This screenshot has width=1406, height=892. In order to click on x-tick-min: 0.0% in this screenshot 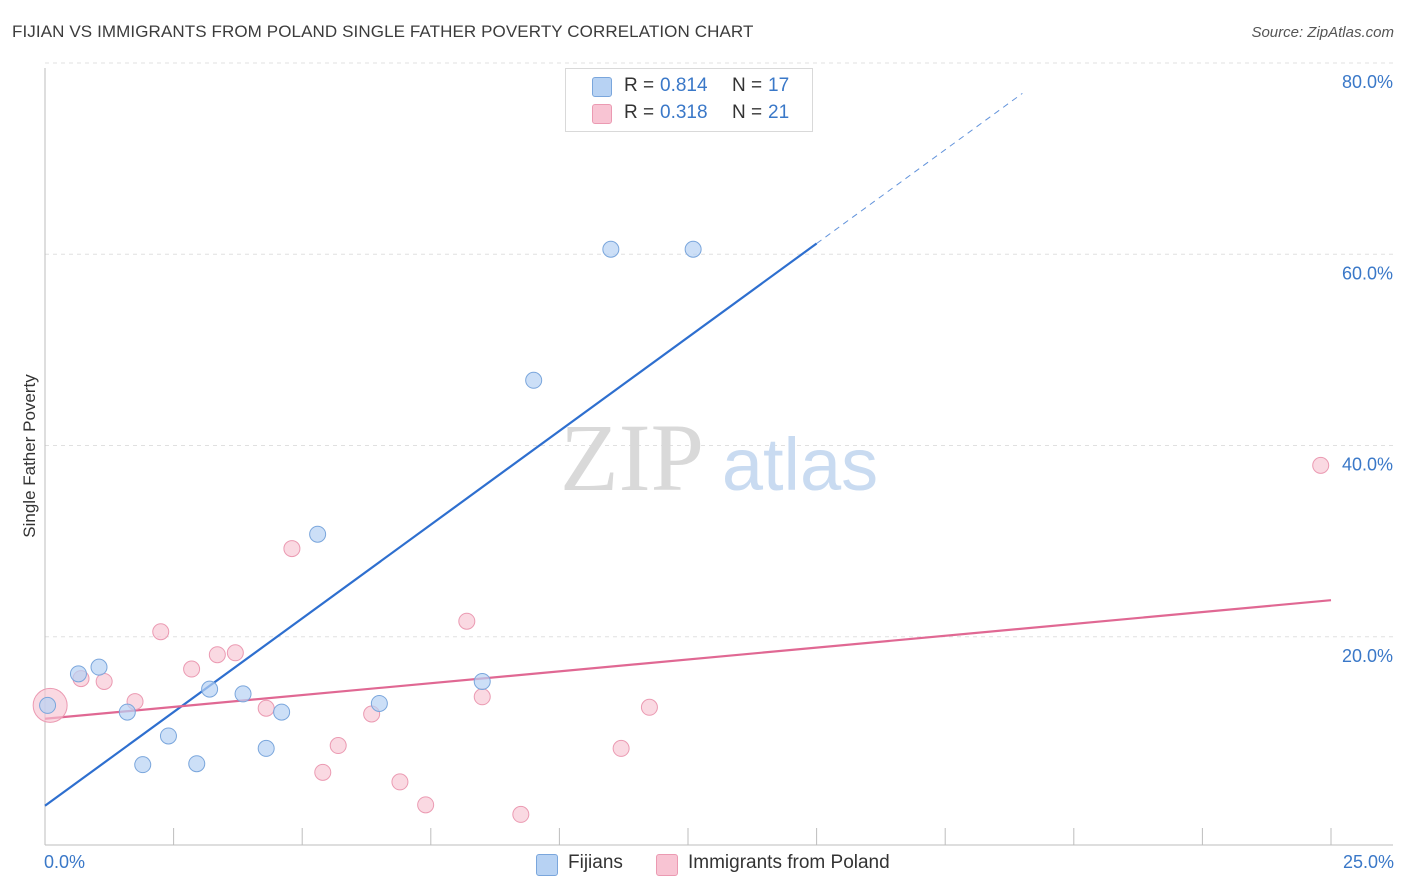, I will do `click(65, 862)`.